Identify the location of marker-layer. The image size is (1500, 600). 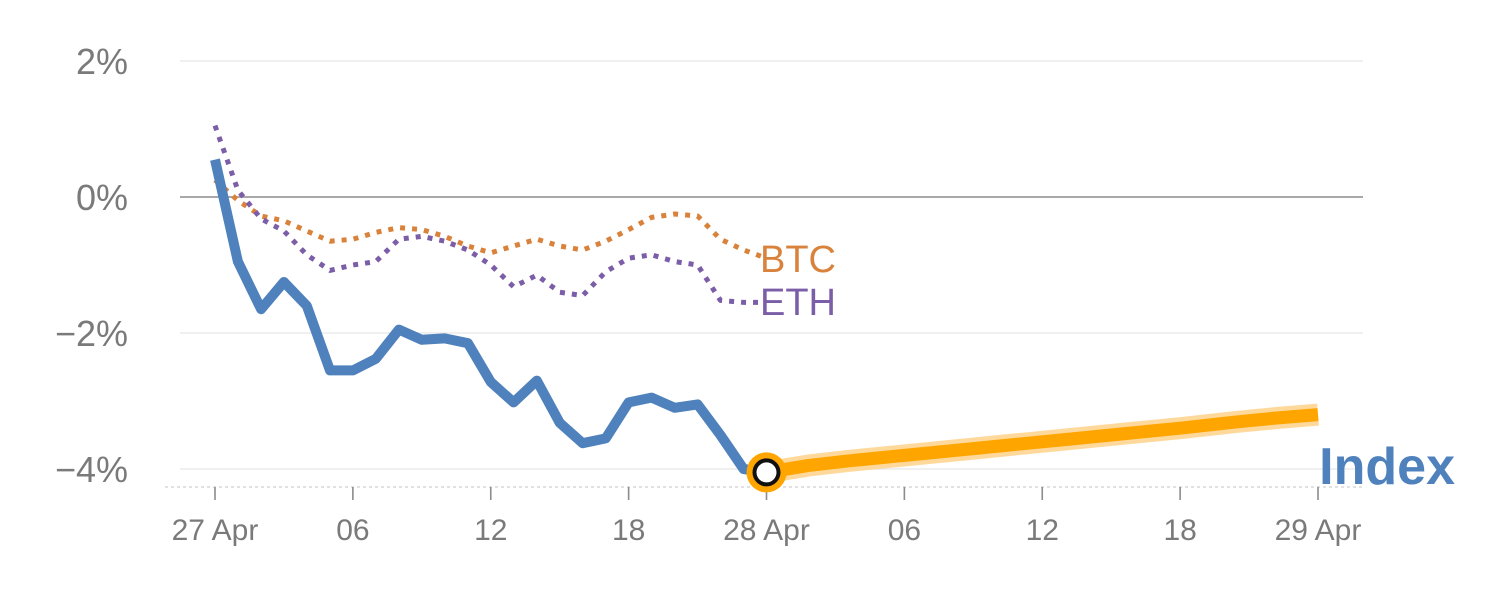
(766, 472).